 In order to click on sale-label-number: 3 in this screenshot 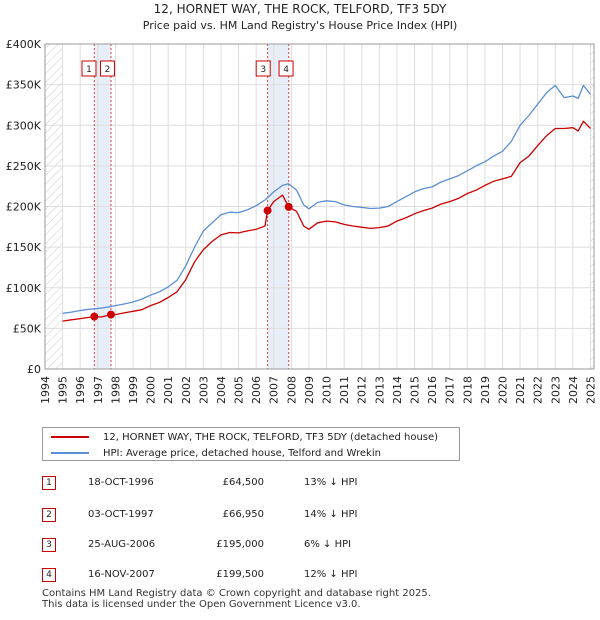, I will do `click(263, 70)`.